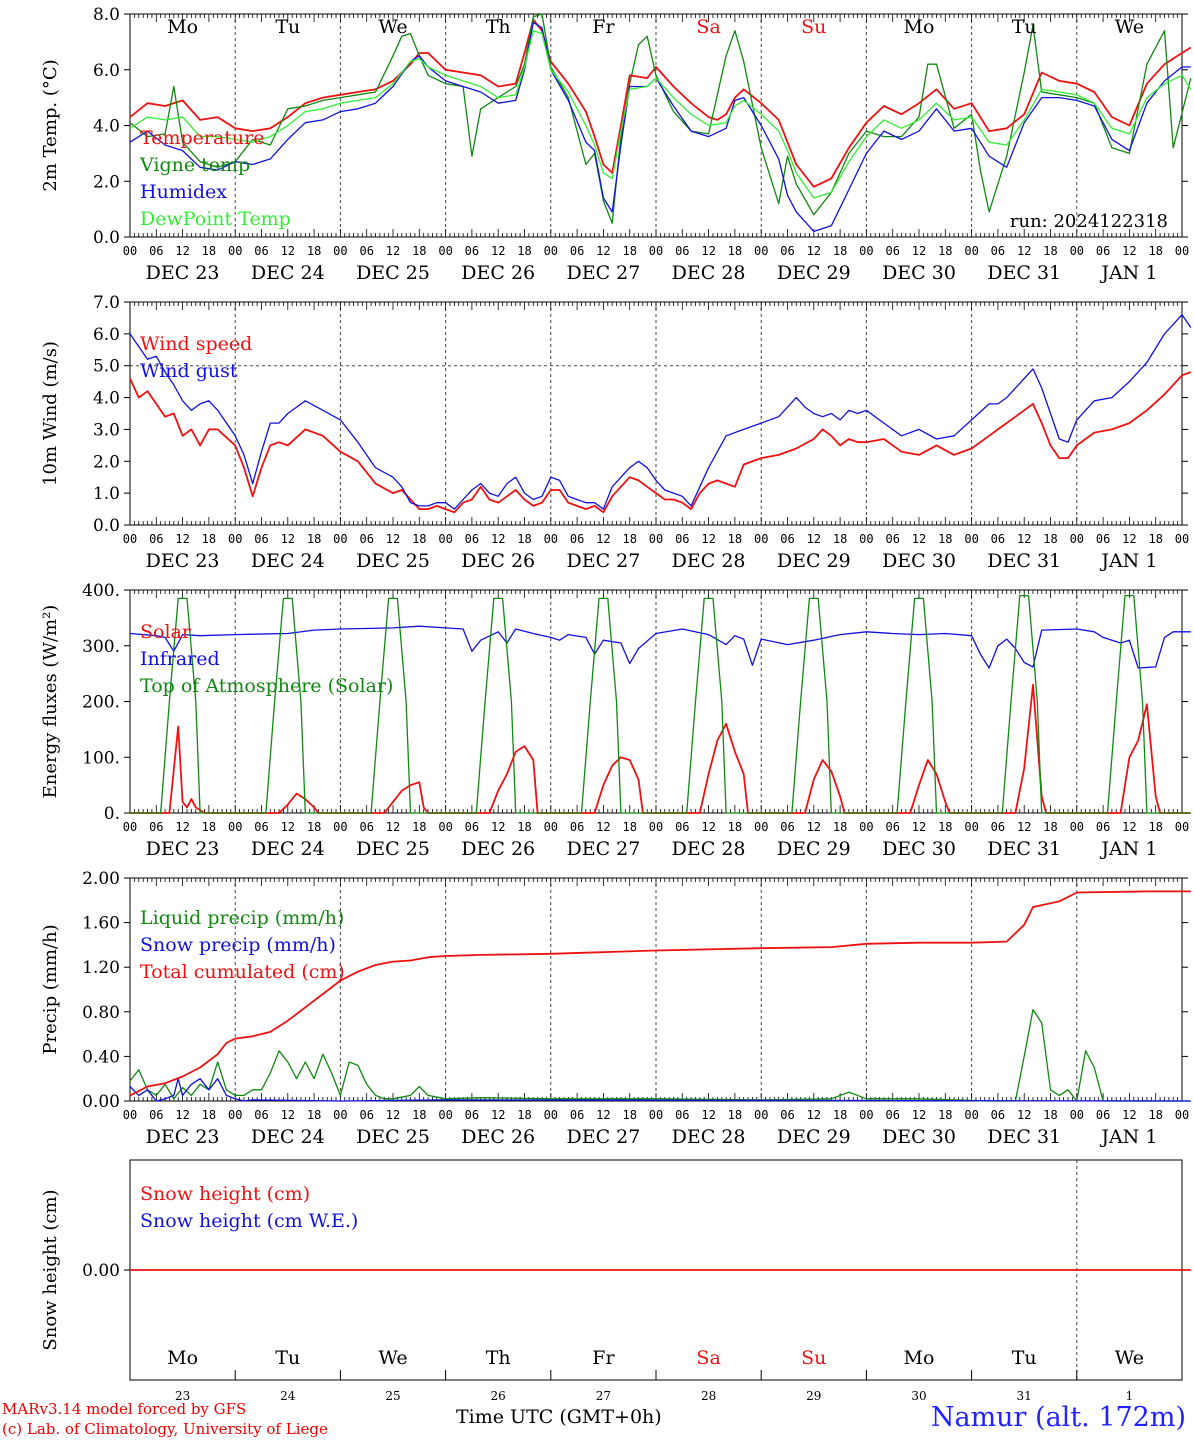 The image size is (1194, 1440). What do you see at coordinates (124, 1409) in the screenshot?
I see `credit-model: MARv3.14 model forced by GFS` at bounding box center [124, 1409].